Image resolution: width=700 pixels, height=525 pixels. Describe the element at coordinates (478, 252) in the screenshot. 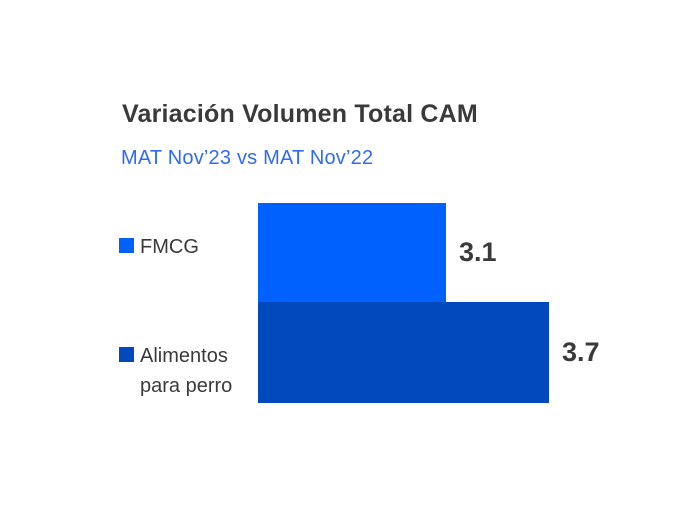

I see `bar-value-fmcg: 3.1` at that location.